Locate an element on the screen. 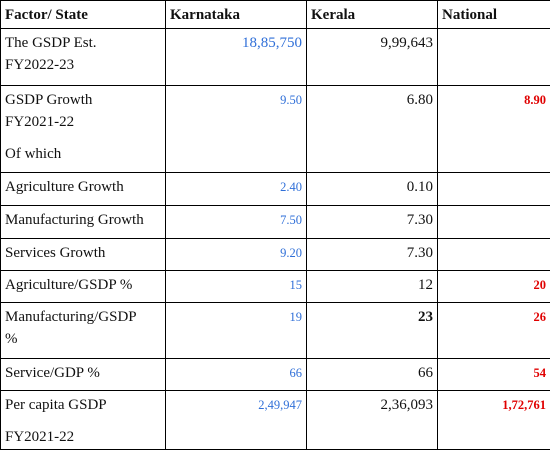 This screenshot has height=450, width=550. factor-text: FY2022-23 is located at coordinates (83, 65).